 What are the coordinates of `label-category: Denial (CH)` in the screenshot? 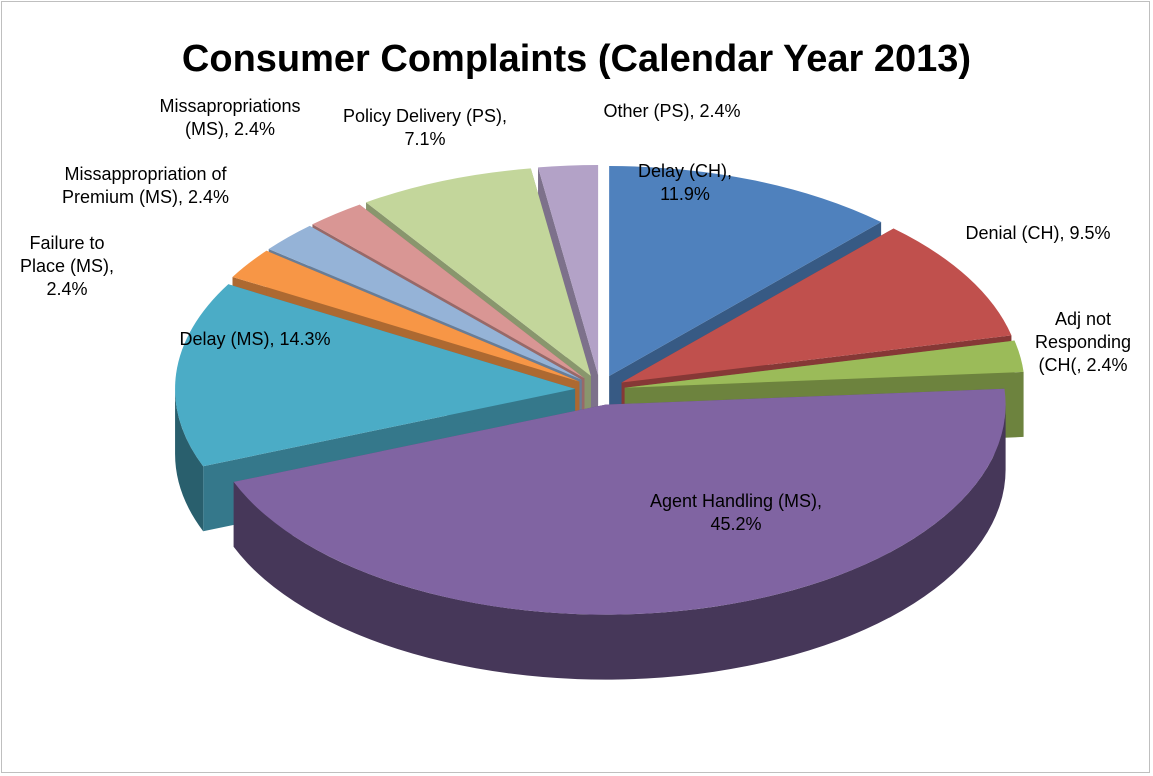 It's located at (1012, 233).